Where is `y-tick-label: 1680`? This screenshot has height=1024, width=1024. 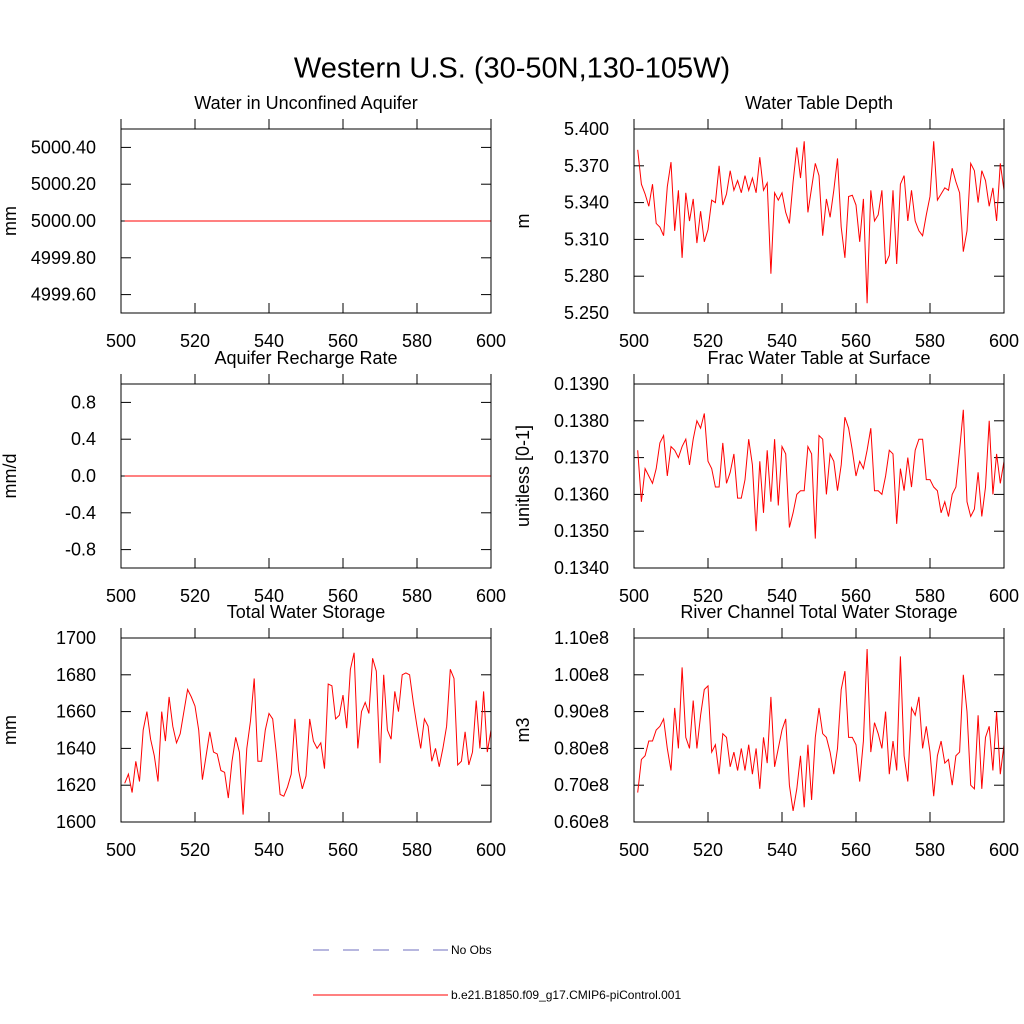 y-tick-label: 1680 is located at coordinates (76, 675).